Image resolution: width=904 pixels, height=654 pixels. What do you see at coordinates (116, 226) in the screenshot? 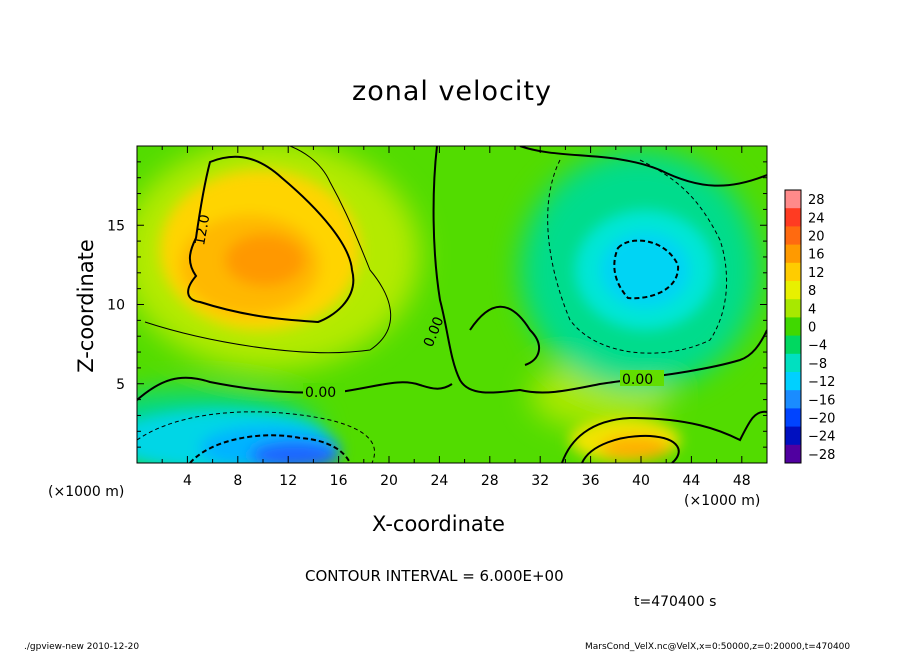
I see `y-tick-label: 15` at bounding box center [116, 226].